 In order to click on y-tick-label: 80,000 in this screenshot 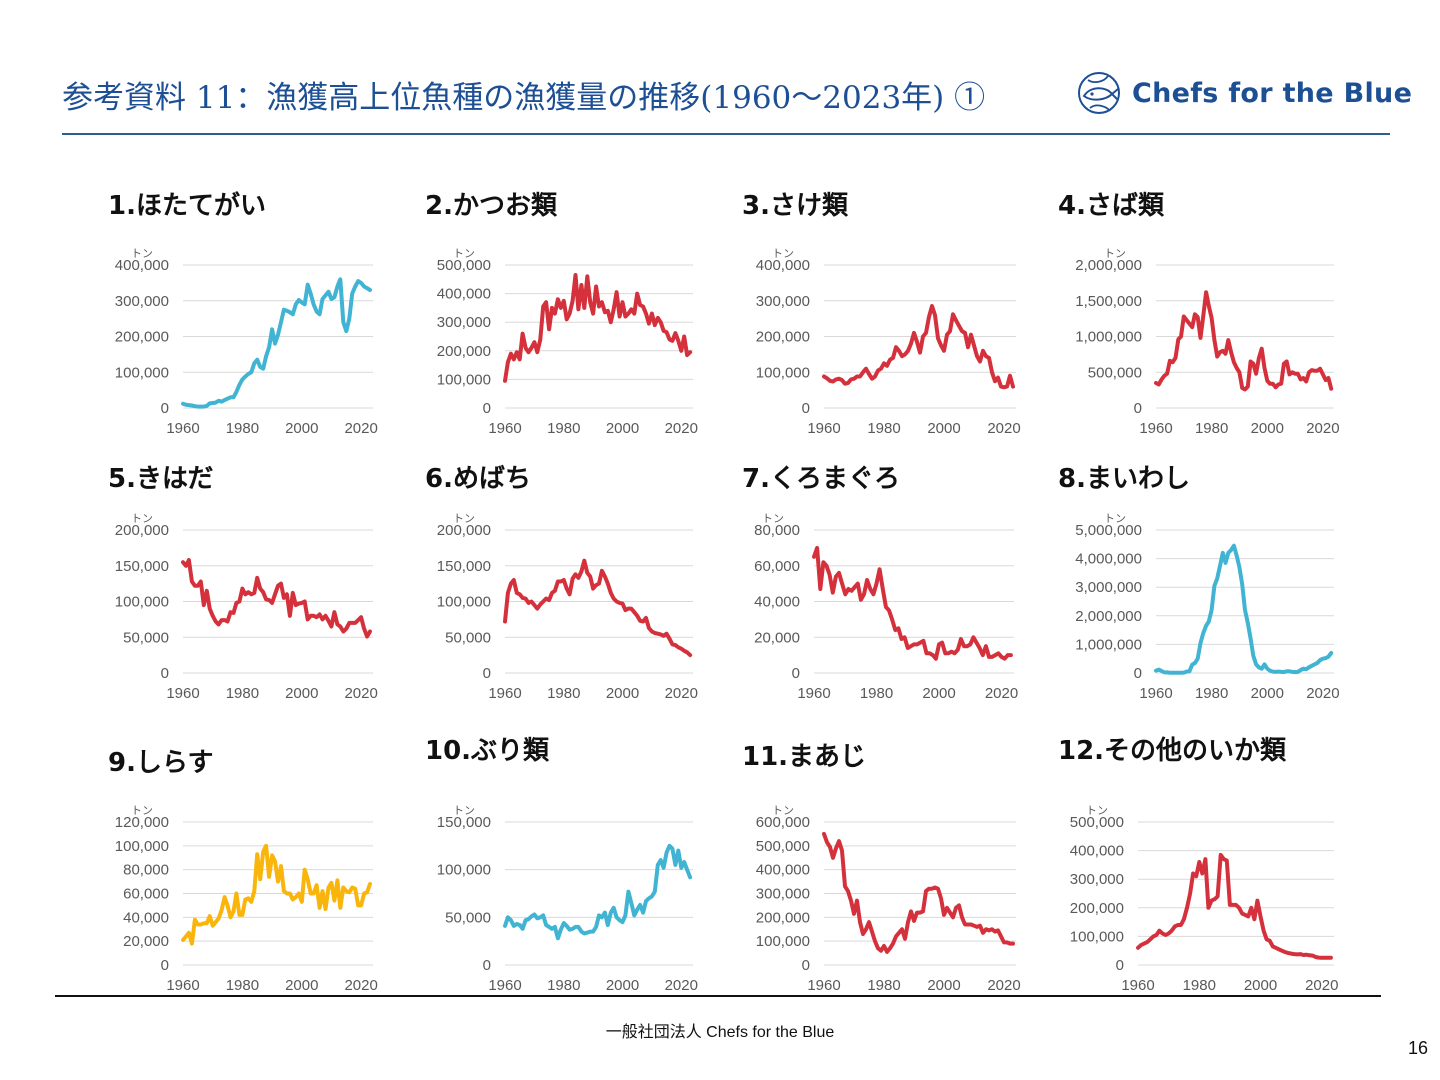, I will do `click(146, 870)`.